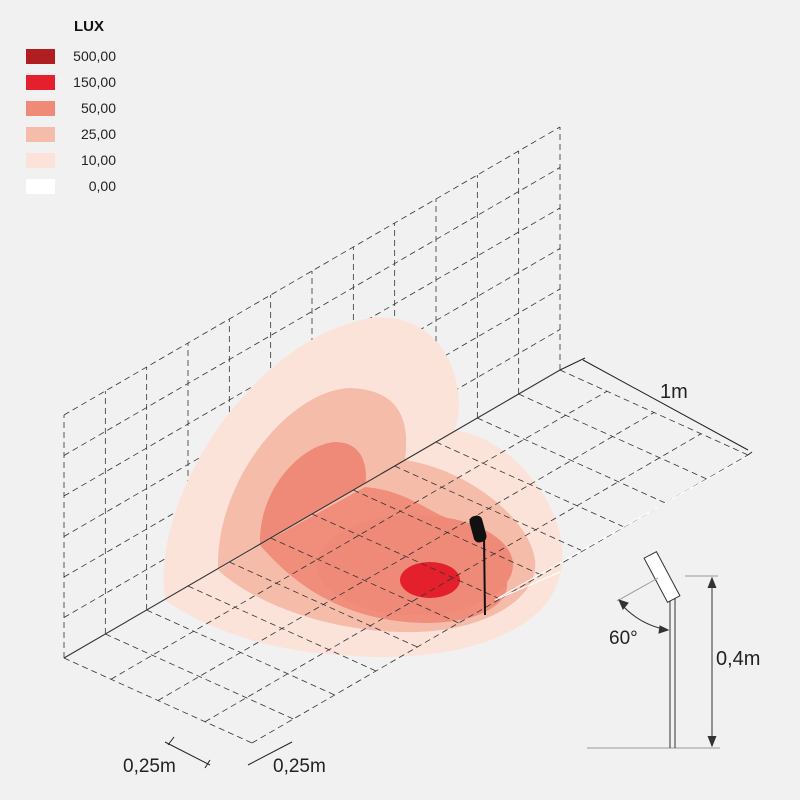 Image resolution: width=800 pixels, height=800 pixels. I want to click on angle-arrow, so click(644, 616).